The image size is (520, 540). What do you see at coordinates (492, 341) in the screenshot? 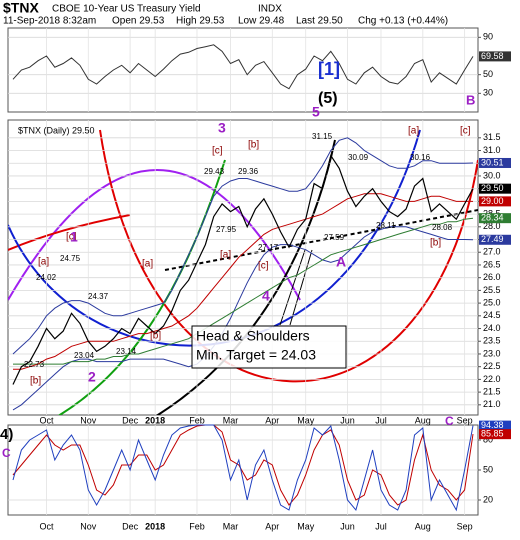
I see `y-tick-label: 23.5` at bounding box center [492, 341].